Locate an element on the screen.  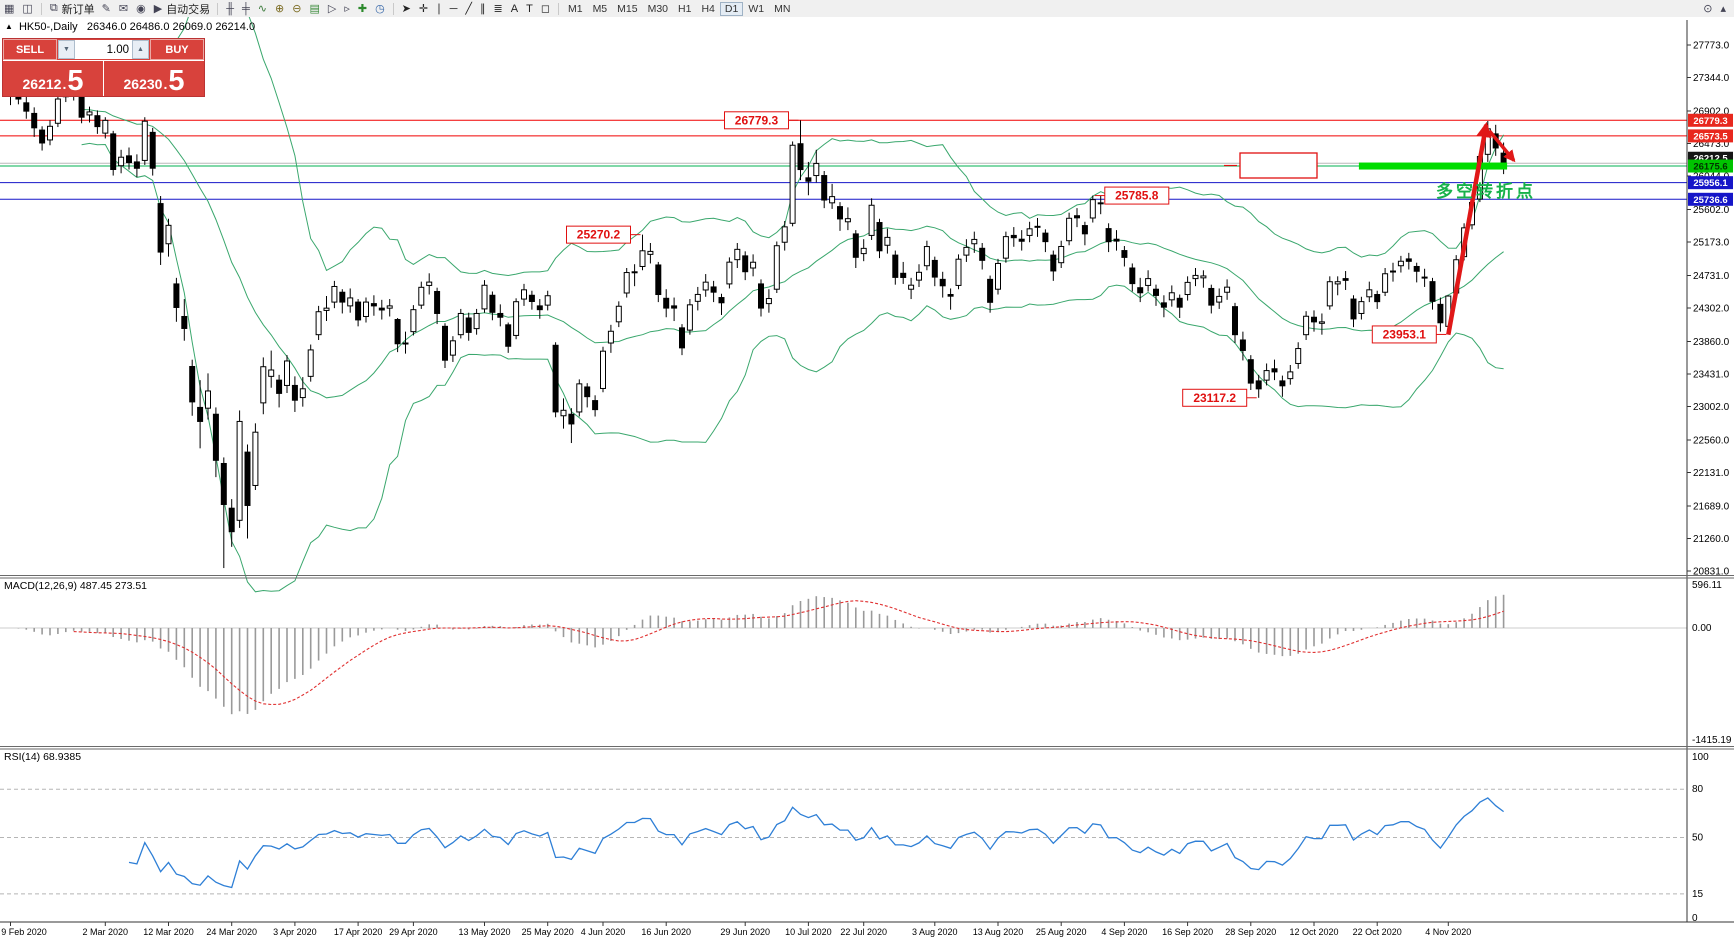
svg-text: 25 Aug 2020 is located at coordinates (1061, 932).